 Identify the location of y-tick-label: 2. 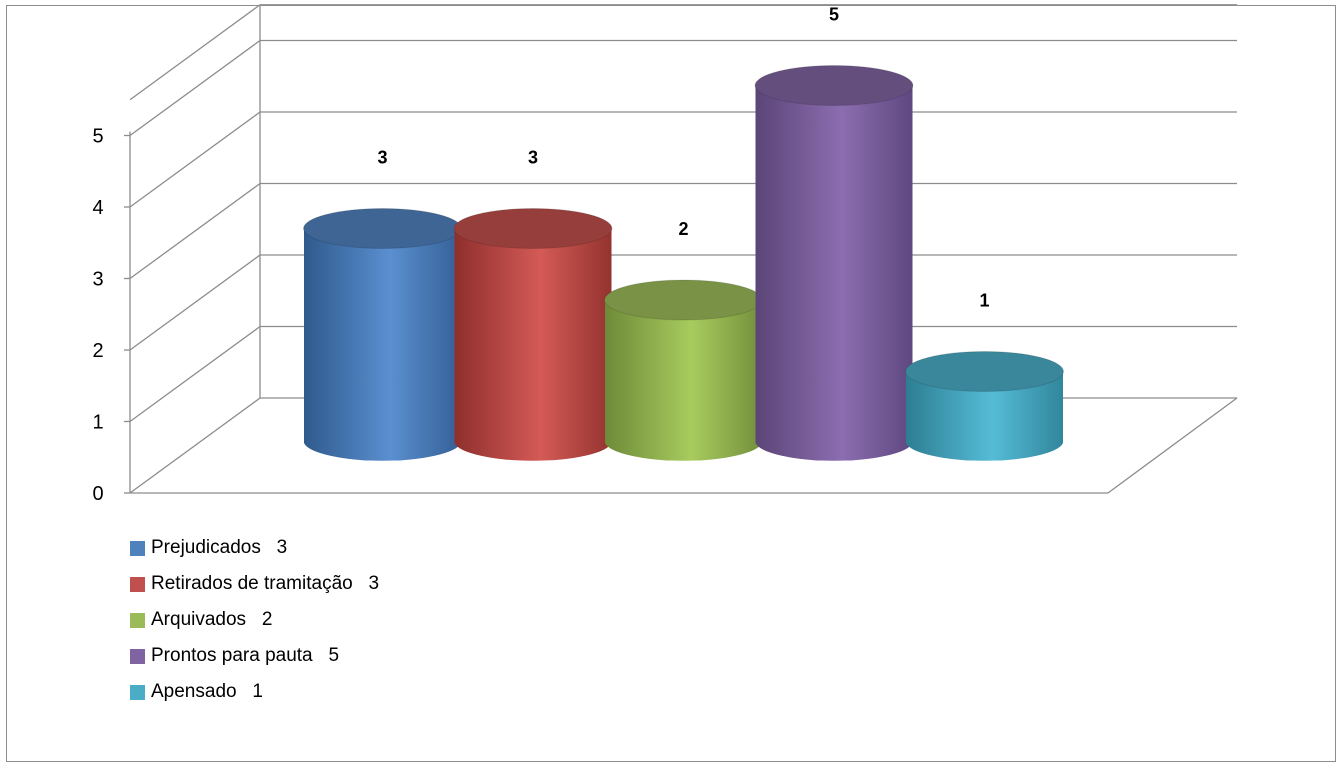
(97, 351).